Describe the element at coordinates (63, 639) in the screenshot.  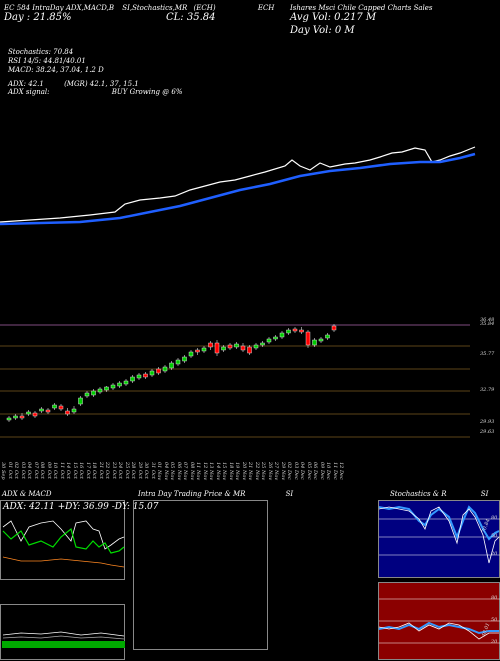
I see `macd-lines` at that location.